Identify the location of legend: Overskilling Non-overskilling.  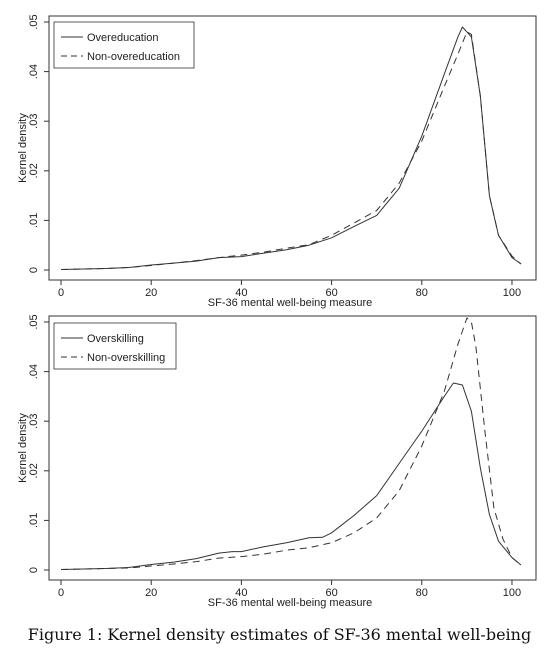
(115, 346).